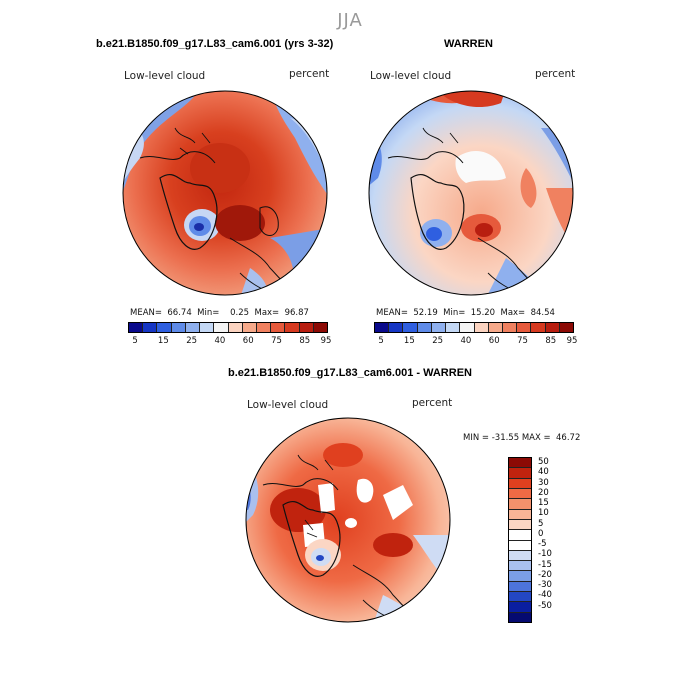  I want to click on colorbar-tick-label: -20, so click(545, 574).